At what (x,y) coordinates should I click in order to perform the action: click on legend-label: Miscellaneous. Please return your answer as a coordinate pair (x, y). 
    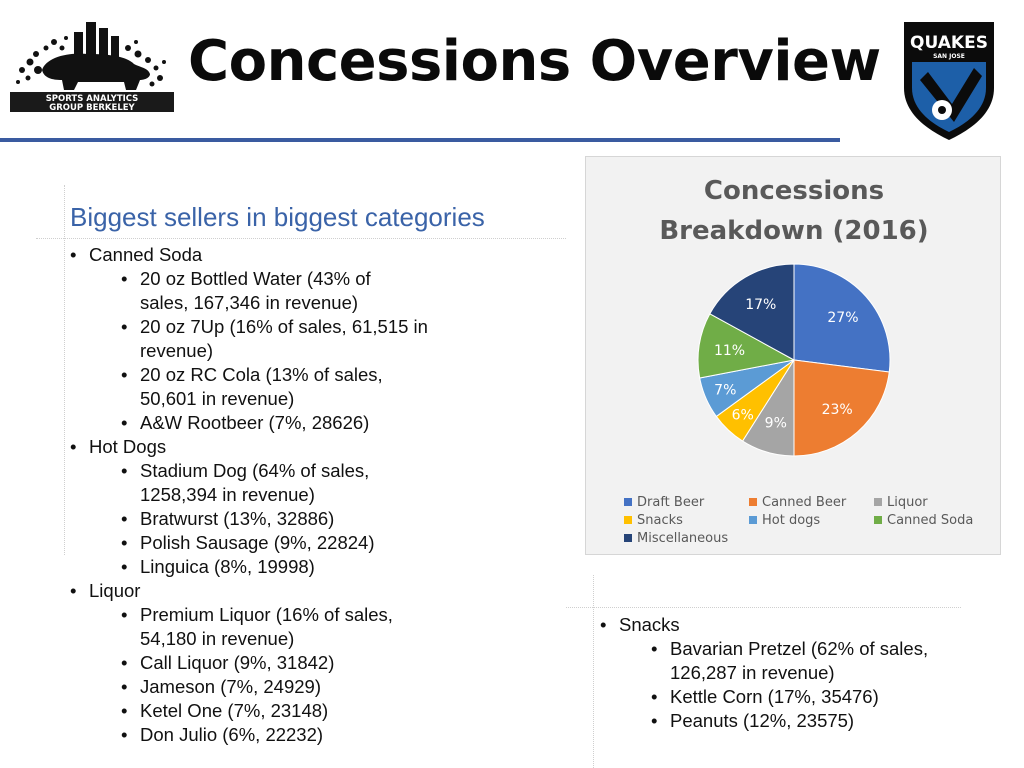
    Looking at the image, I should click on (683, 538).